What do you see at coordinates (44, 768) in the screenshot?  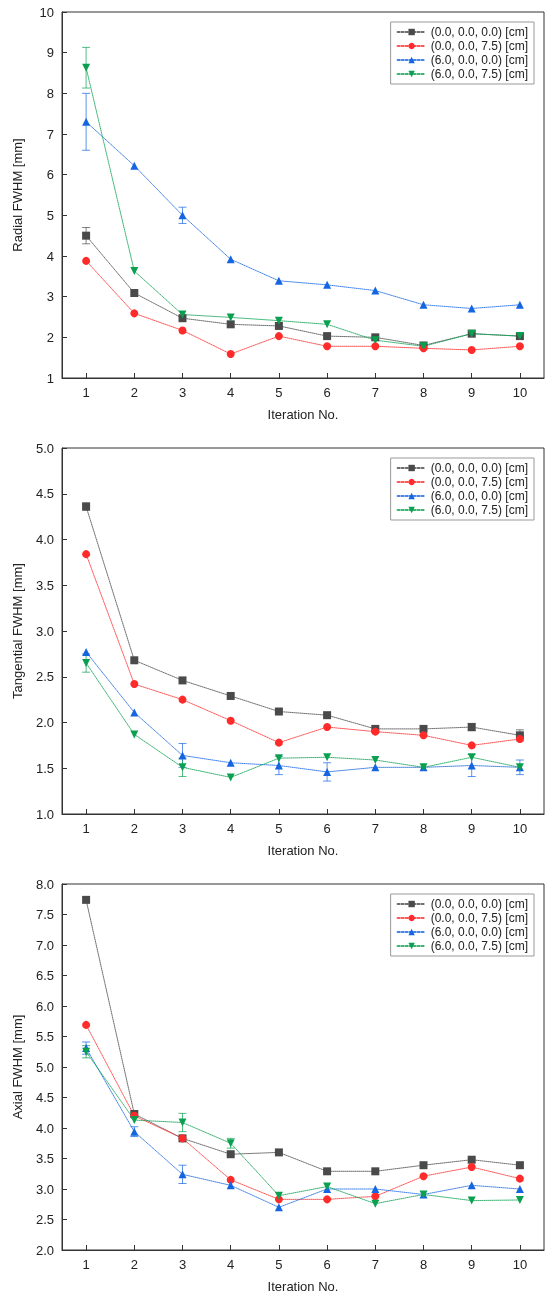 I see `y-tick-label: 1.5` at bounding box center [44, 768].